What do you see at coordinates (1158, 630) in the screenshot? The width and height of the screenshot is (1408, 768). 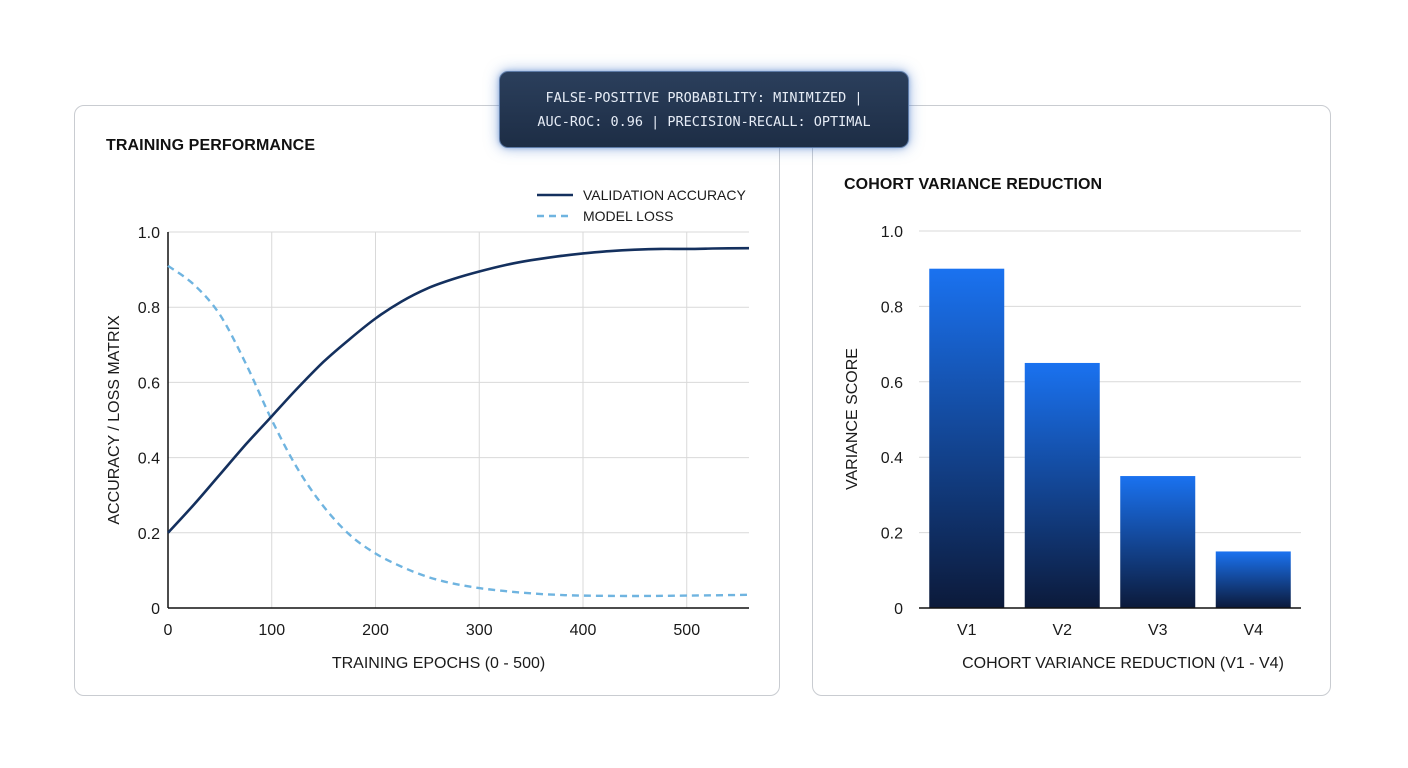 I see `x-tick-label: V3` at bounding box center [1158, 630].